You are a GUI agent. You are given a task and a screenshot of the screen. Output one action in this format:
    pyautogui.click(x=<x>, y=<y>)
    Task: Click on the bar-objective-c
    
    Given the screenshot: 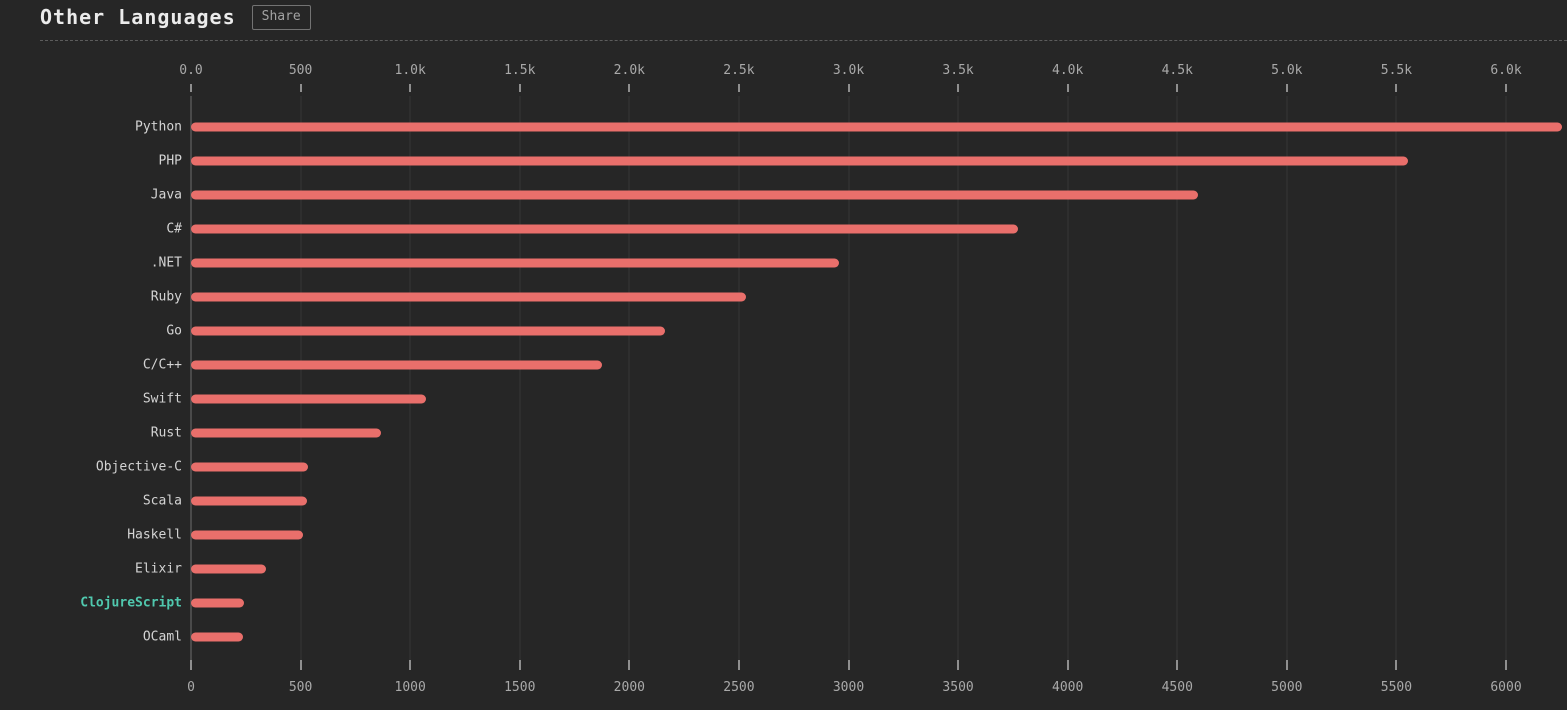 What is the action you would take?
    pyautogui.click(x=250, y=467)
    